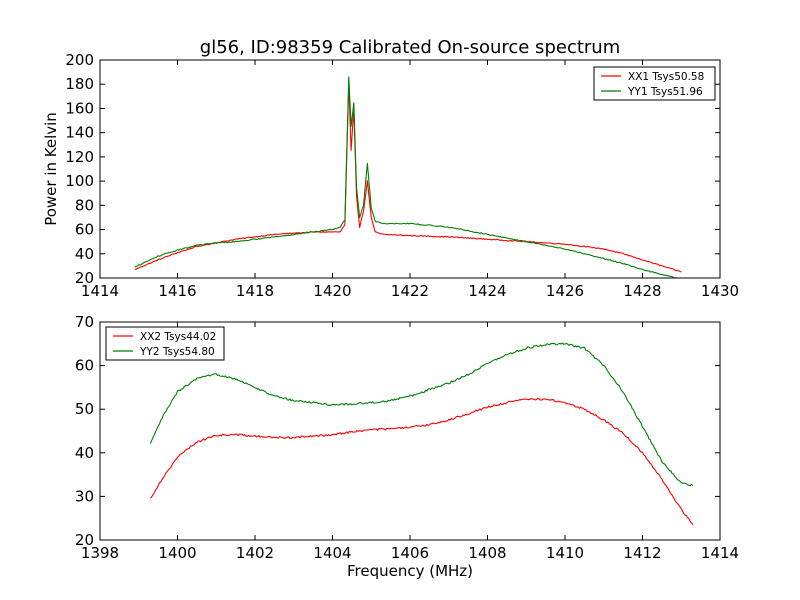 Image resolution: width=800 pixels, height=600 pixels. I want to click on y-tick-label: 30, so click(84, 496).